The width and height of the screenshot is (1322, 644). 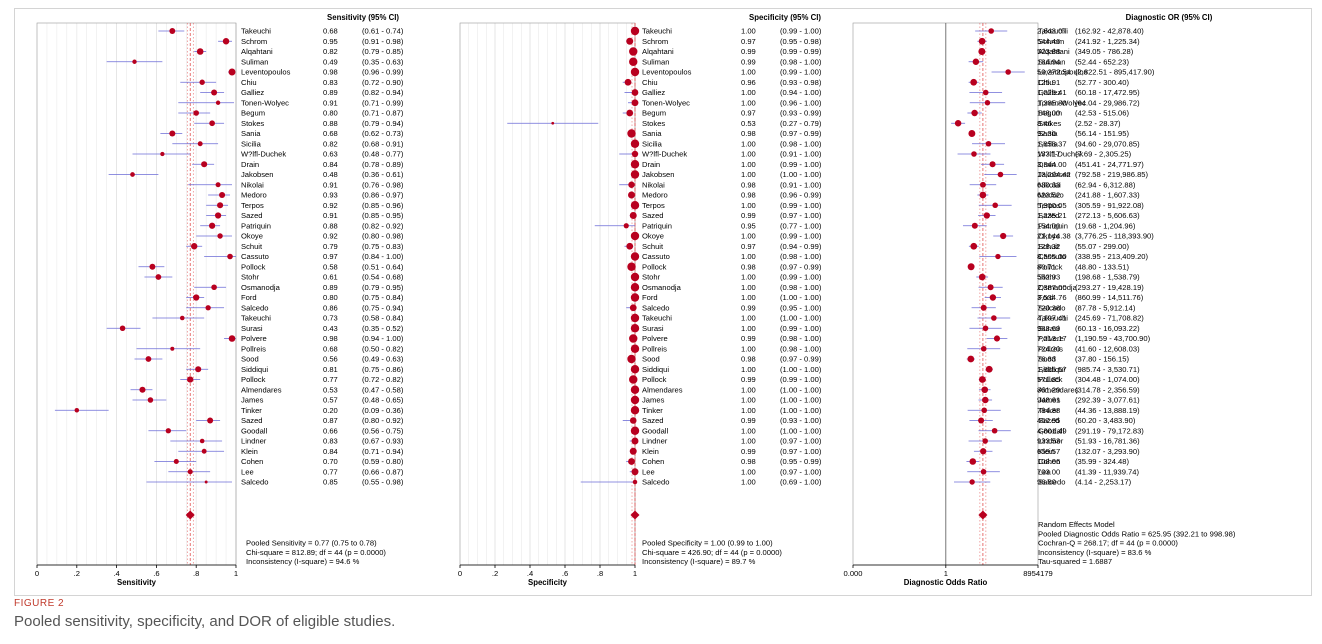 What do you see at coordinates (723, 246) in the screenshot?
I see `study-row: Schuit 0.97 (0.94 - 0.99)` at bounding box center [723, 246].